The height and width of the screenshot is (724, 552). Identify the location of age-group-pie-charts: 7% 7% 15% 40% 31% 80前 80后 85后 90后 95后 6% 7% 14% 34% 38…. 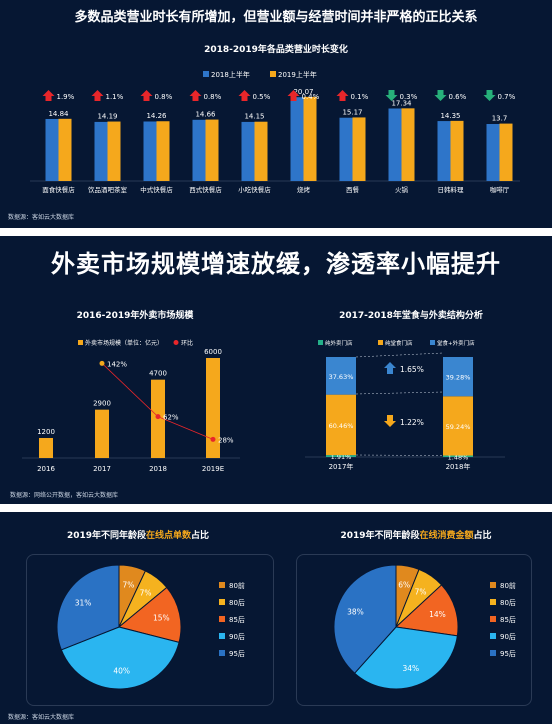
(286, 627).